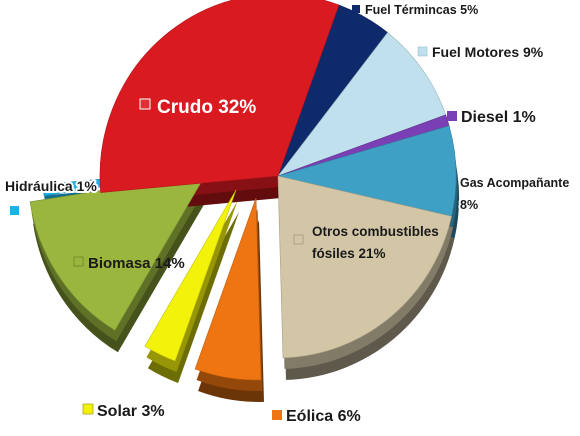 The height and width of the screenshot is (436, 580). What do you see at coordinates (514, 194) in the screenshot?
I see `label-text-gas-acompanante: Gas Acompañante 8%` at bounding box center [514, 194].